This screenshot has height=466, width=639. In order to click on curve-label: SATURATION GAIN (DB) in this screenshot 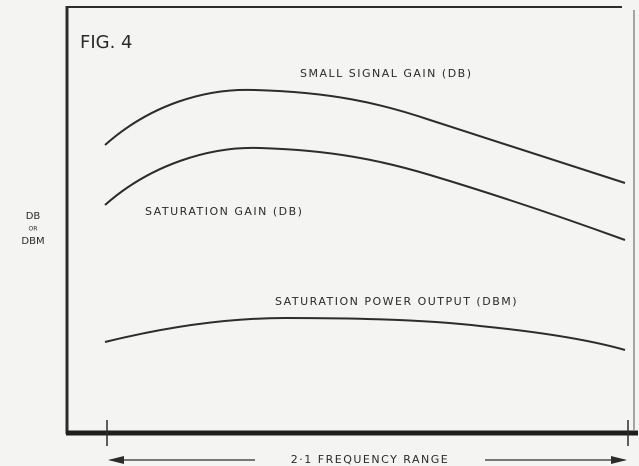, I will do `click(224, 211)`.